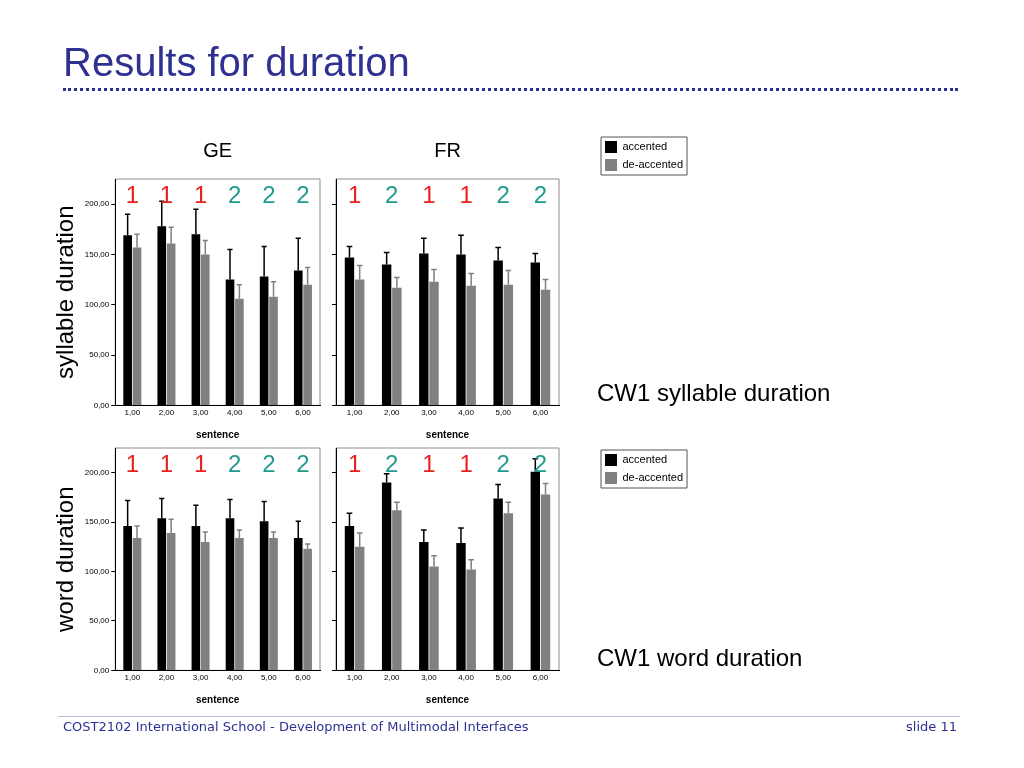 The image size is (1024, 768). I want to click on chart-title: FR, so click(447, 149).